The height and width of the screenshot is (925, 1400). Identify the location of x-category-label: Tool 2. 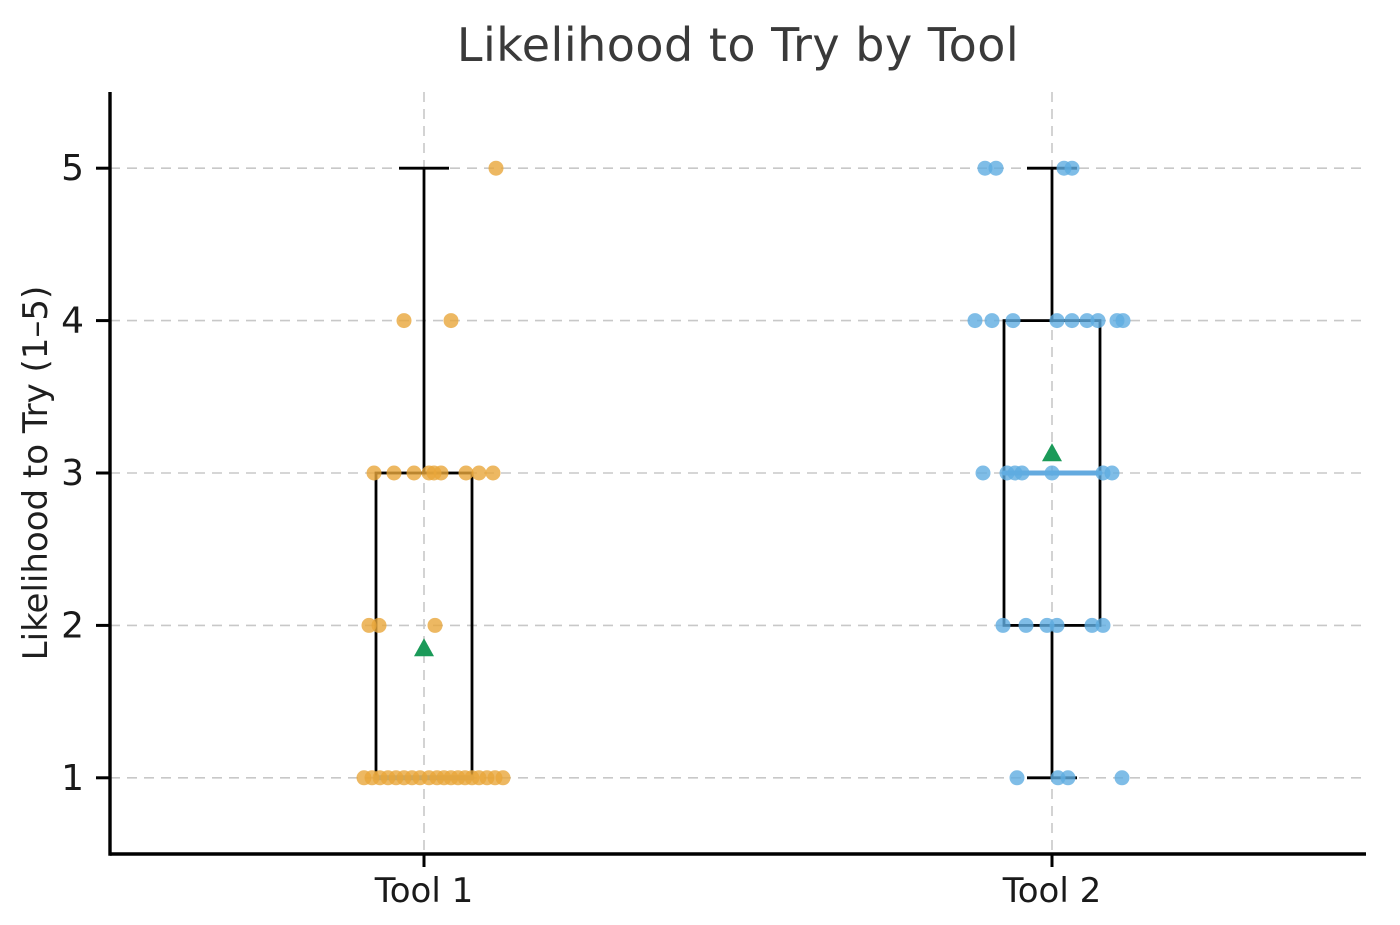
(1051, 891).